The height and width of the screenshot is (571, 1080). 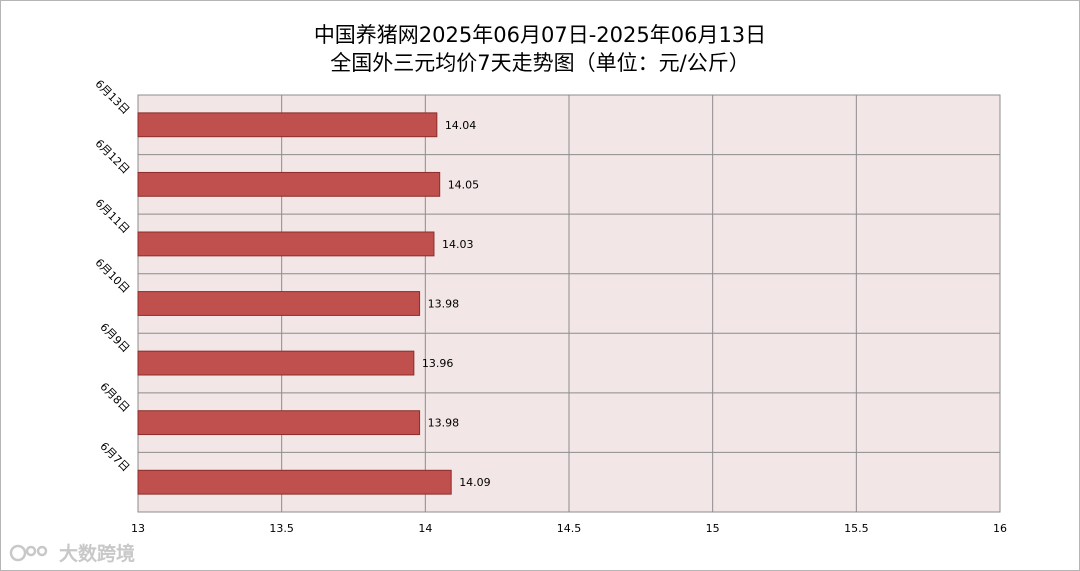 I want to click on y-tick-label: 6月10日, so click(x=112, y=276).